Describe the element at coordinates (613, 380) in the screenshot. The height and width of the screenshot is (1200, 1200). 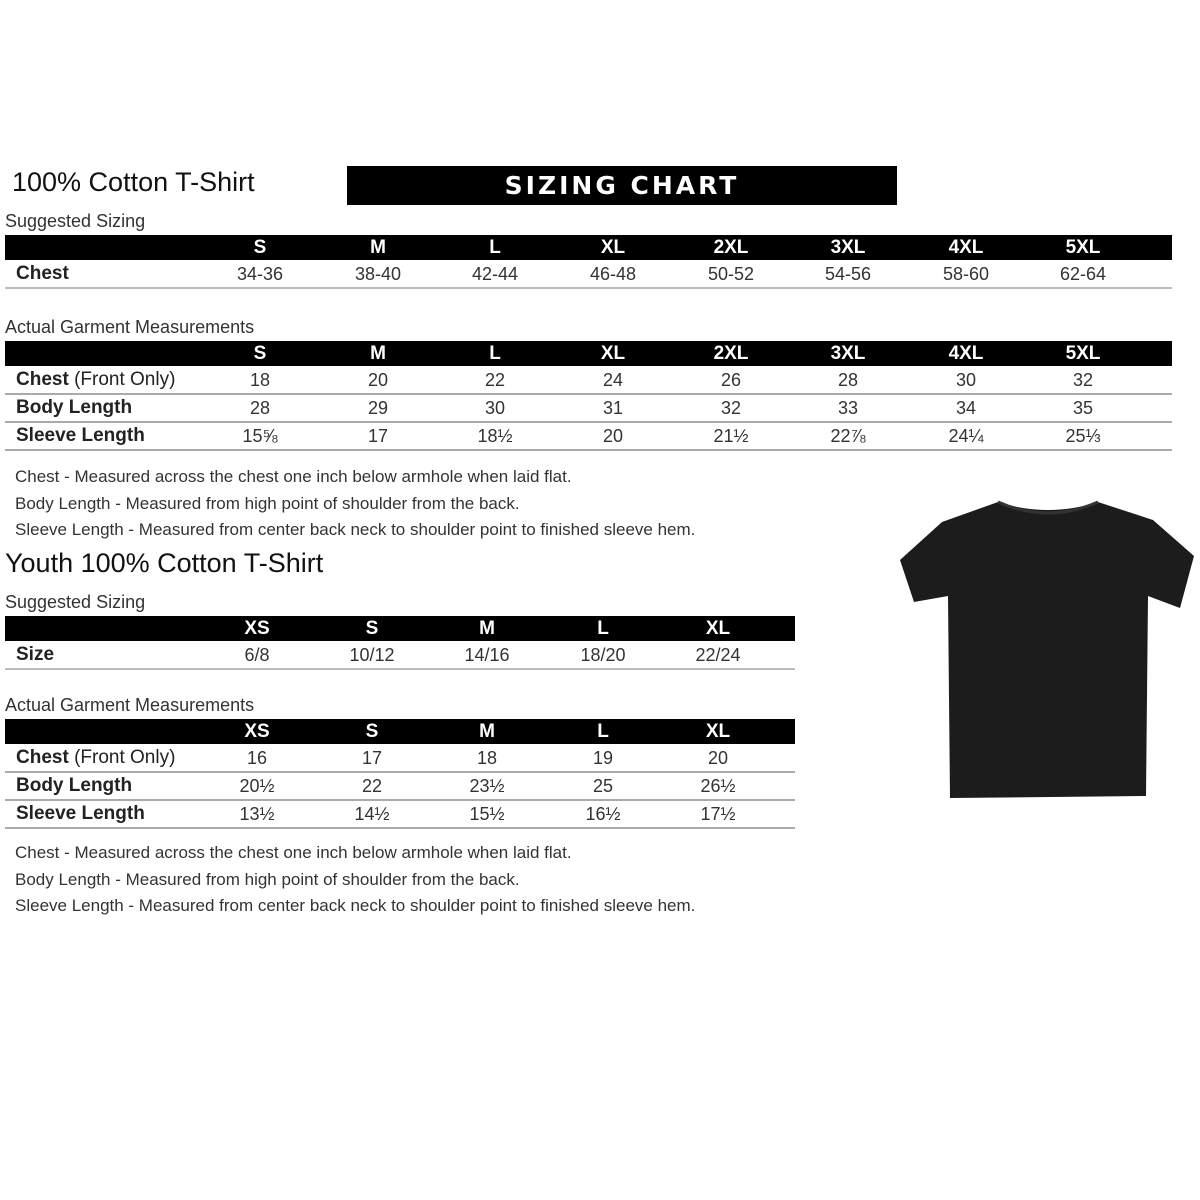
I see `table-cell: 24` at that location.